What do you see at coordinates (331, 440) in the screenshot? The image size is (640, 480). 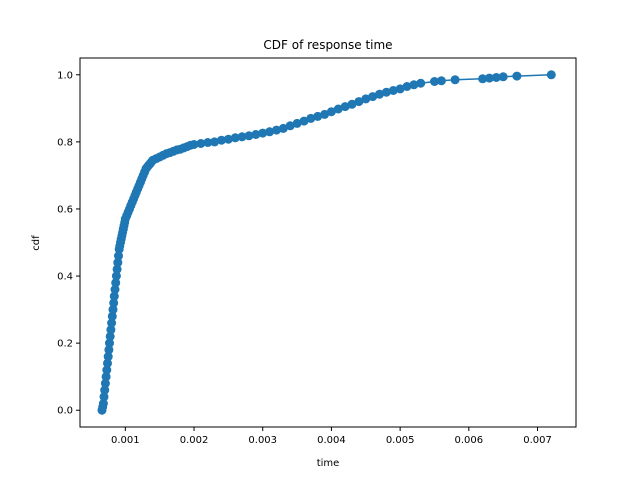 I see `x-tick-label: 0.004` at bounding box center [331, 440].